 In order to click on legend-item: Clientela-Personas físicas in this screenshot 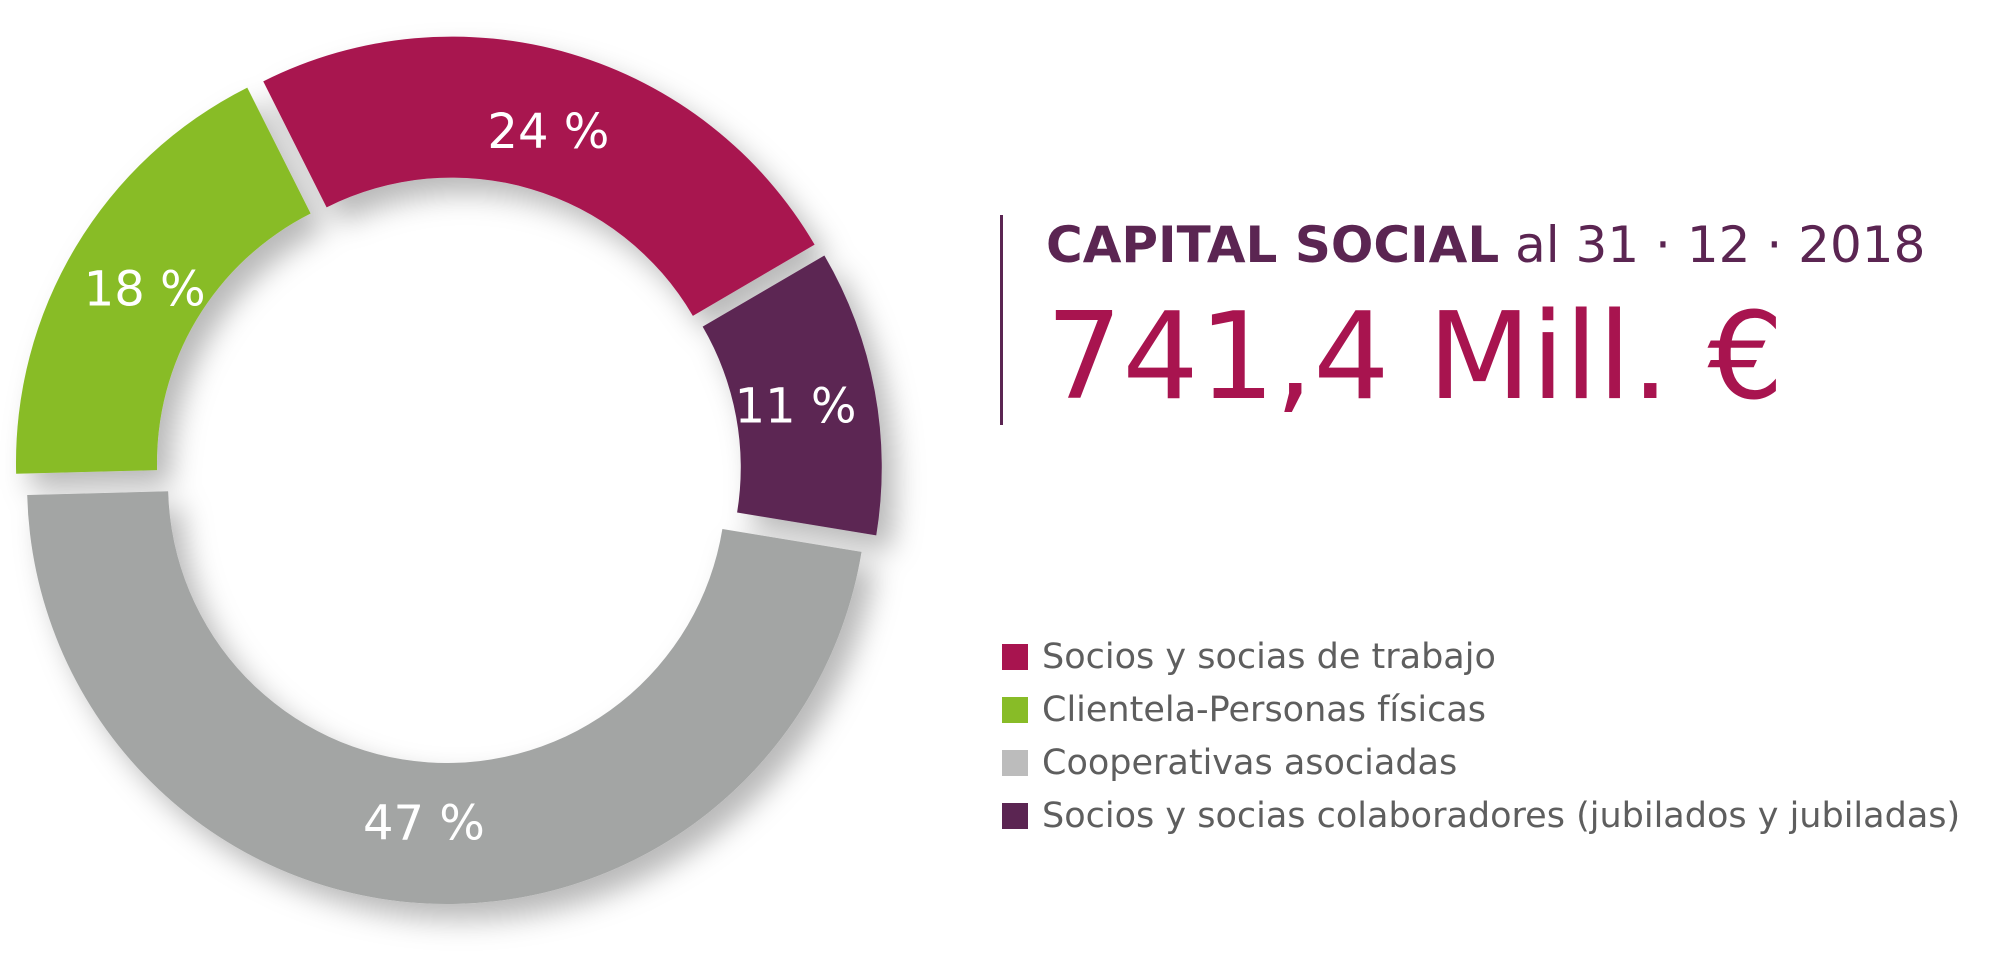, I will do `click(1481, 709)`.